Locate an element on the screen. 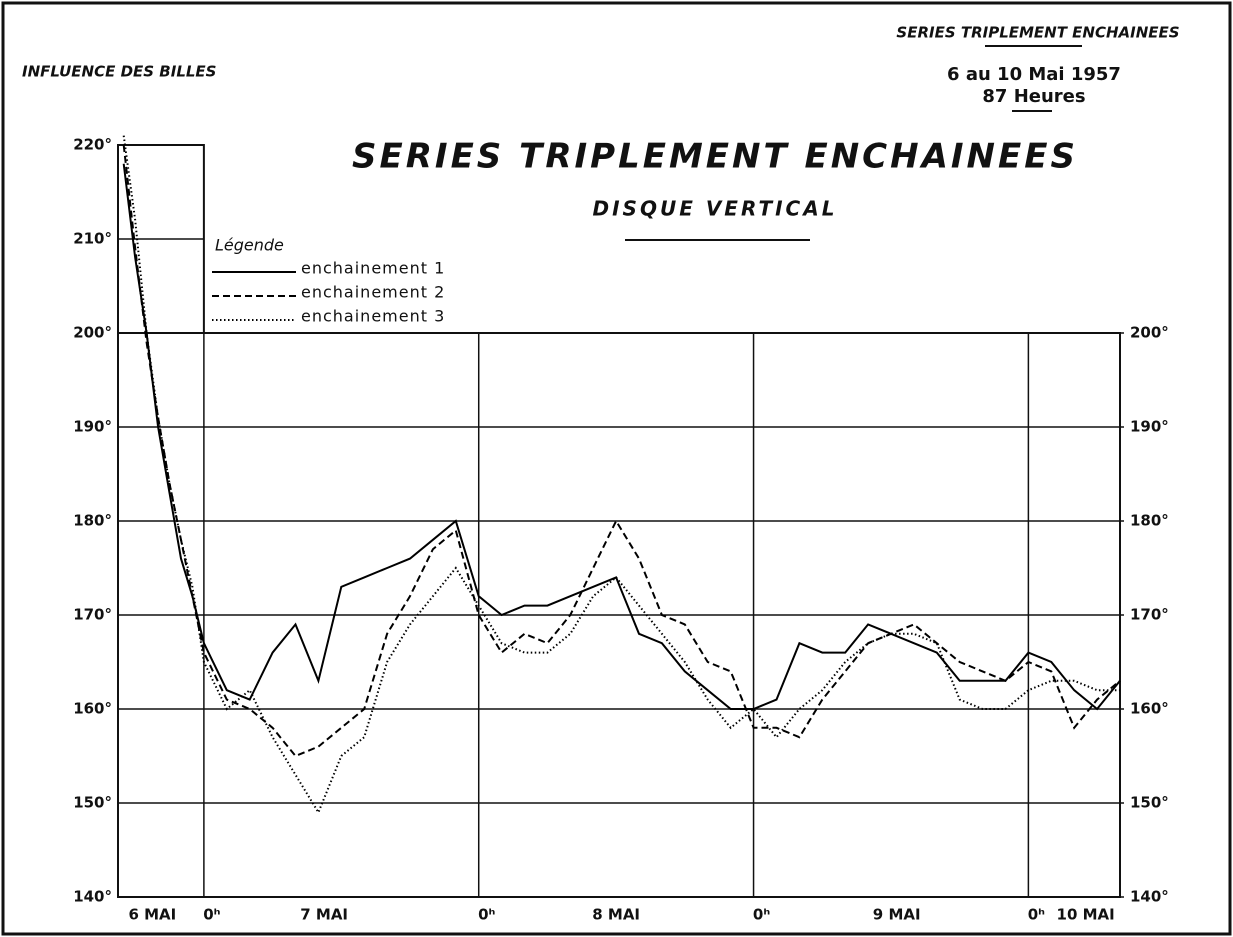 The width and height of the screenshot is (1233, 937). y2-tick-label: 190° is located at coordinates (1149, 427).